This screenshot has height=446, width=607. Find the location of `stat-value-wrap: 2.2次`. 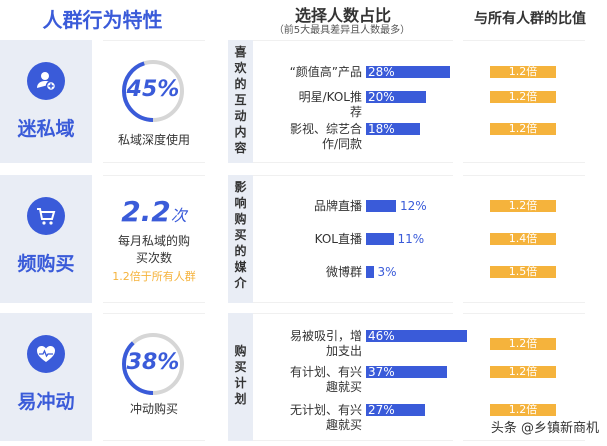

stat-value-wrap: 2.2次 is located at coordinates (154, 211).